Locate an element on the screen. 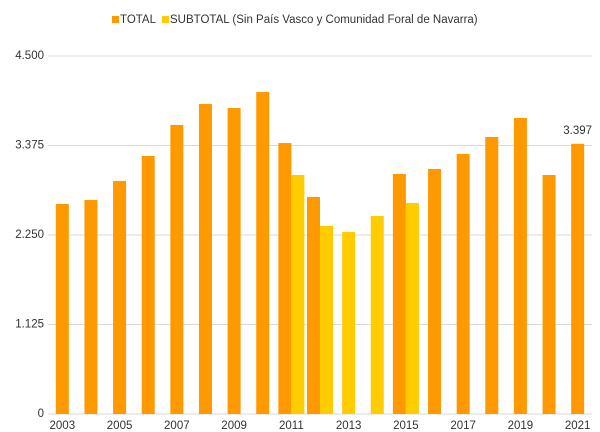 The width and height of the screenshot is (600, 432). y-tick-label: 3.375 is located at coordinates (29, 146).